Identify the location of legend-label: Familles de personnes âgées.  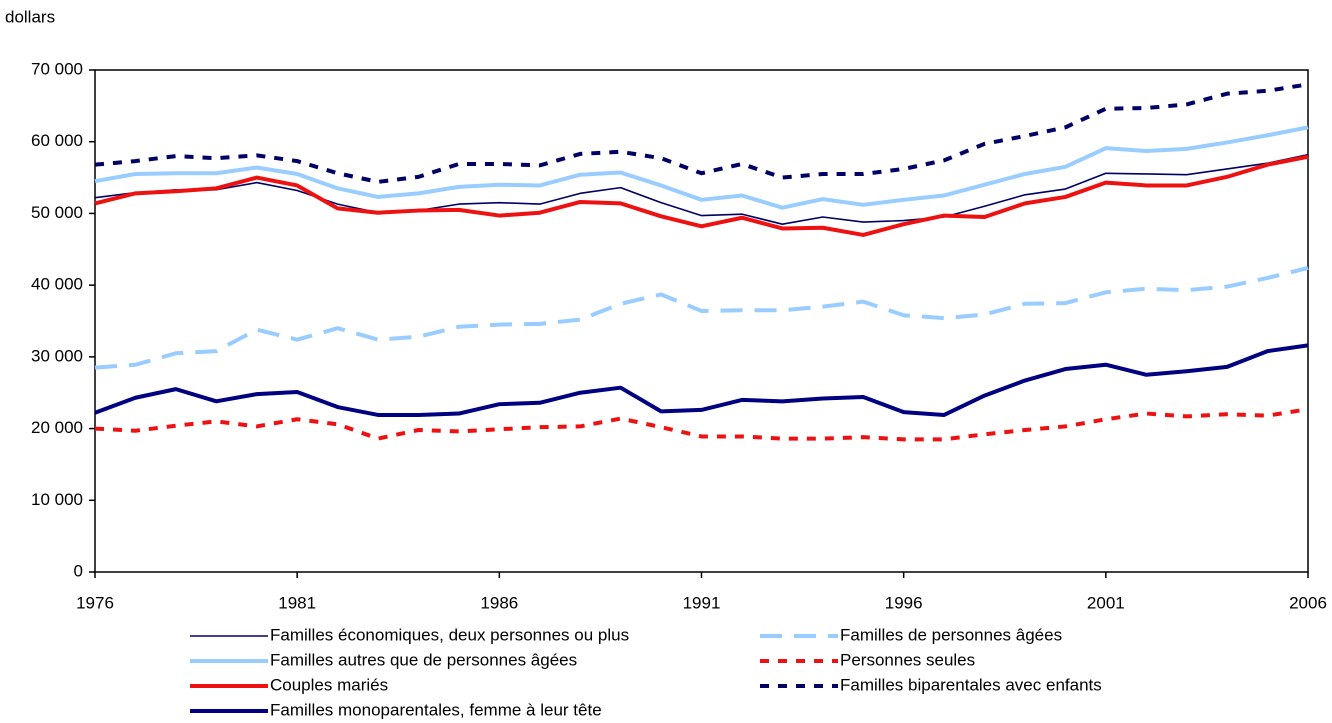
(951, 634).